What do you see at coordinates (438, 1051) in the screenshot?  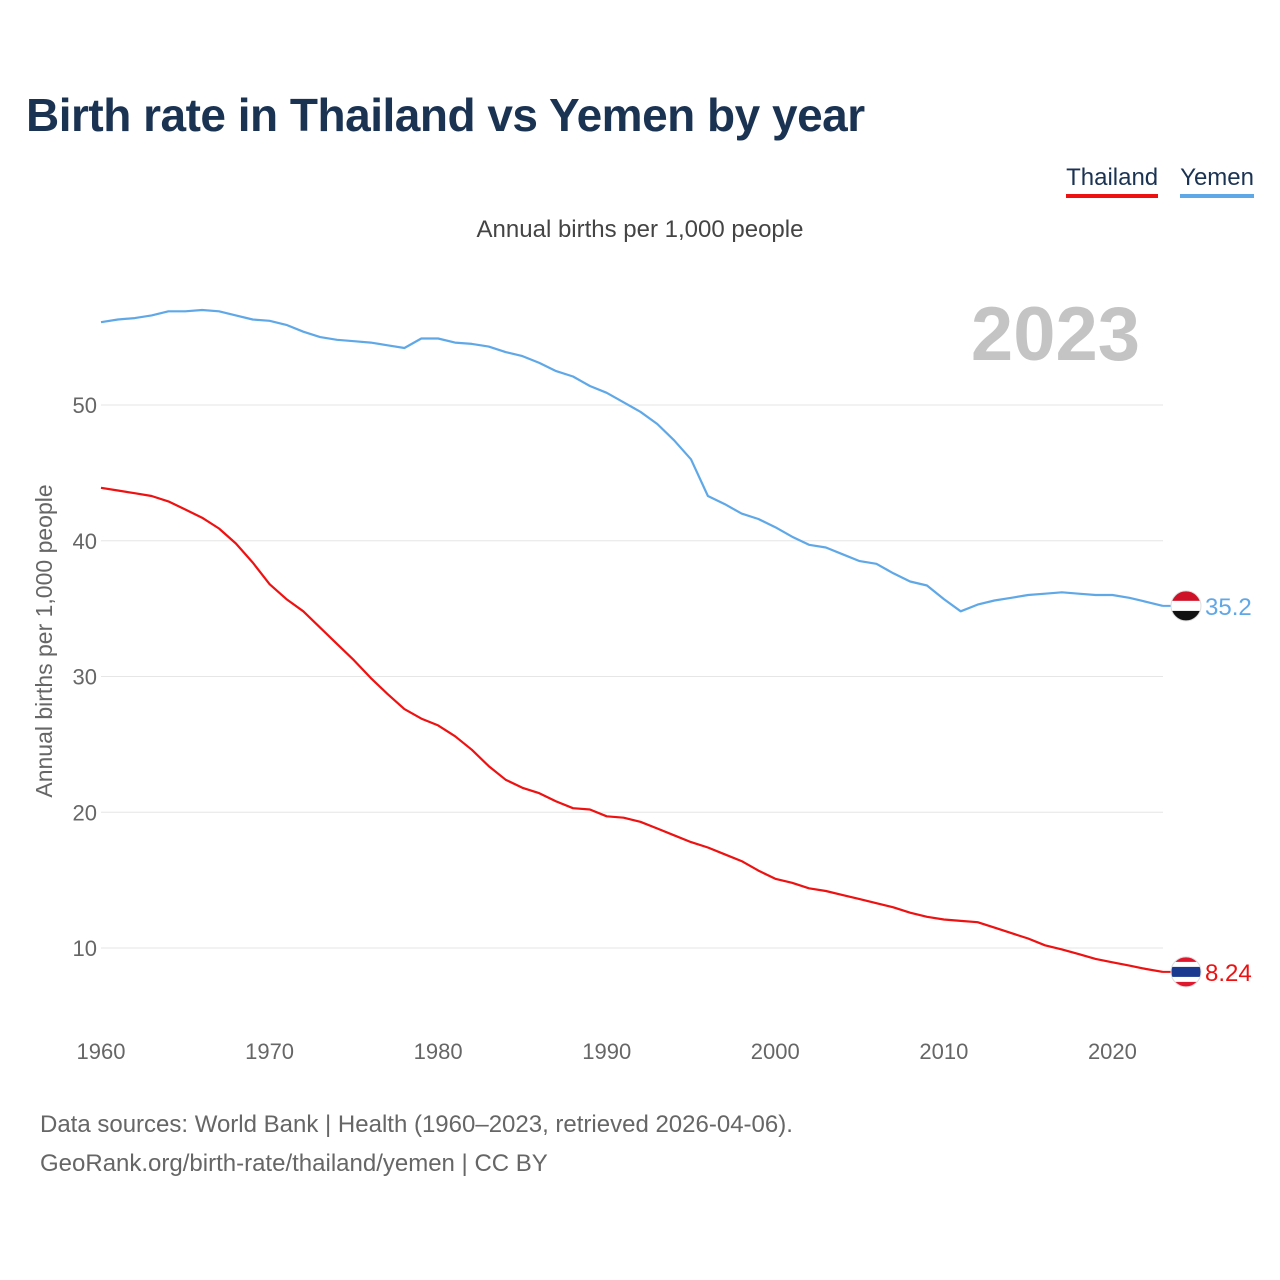 I see `x-tick-label-1980: 1980` at bounding box center [438, 1051].